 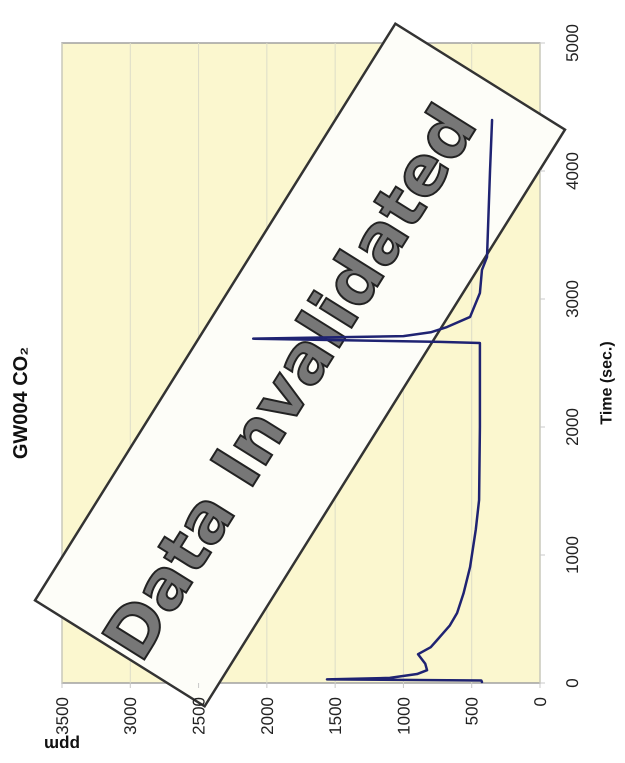 I want to click on x-tick-label: 3500, so click(x=62, y=716).